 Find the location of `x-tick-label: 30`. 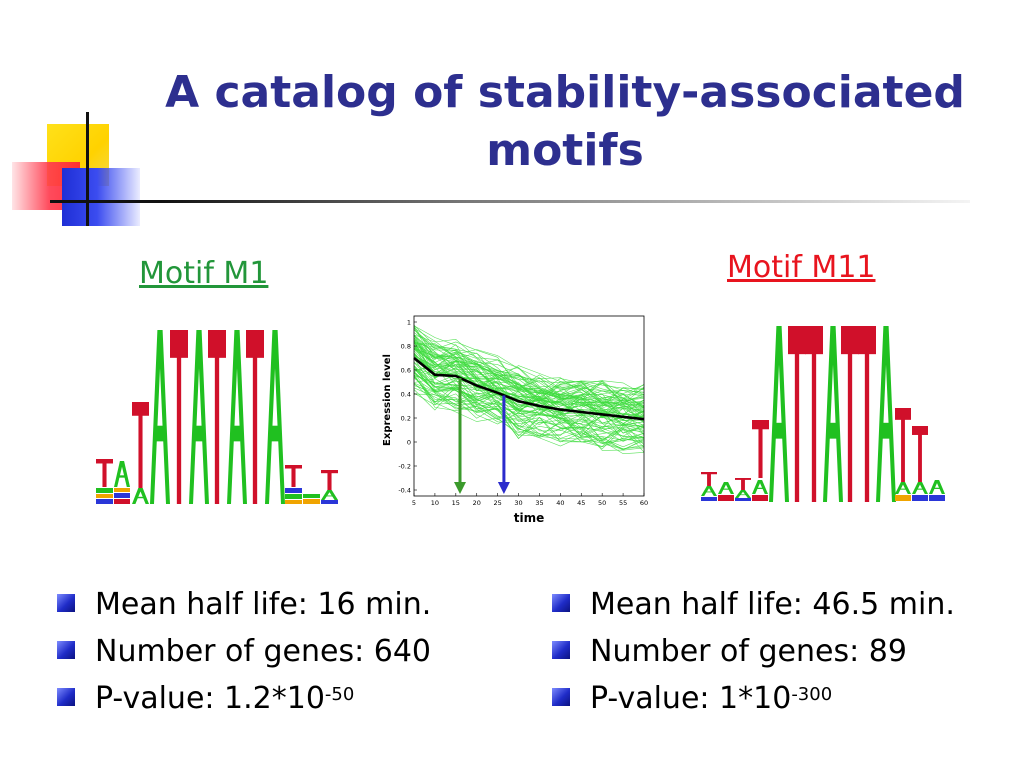

x-tick-label: 30 is located at coordinates (518, 503).